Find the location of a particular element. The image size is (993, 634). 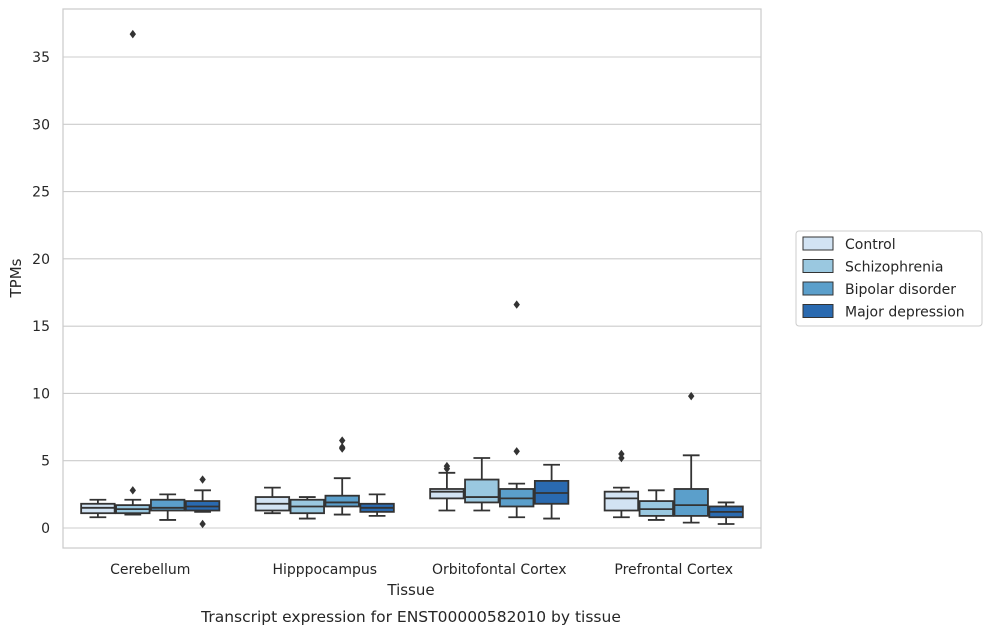

y-tick-label: 25 is located at coordinates (41, 193).